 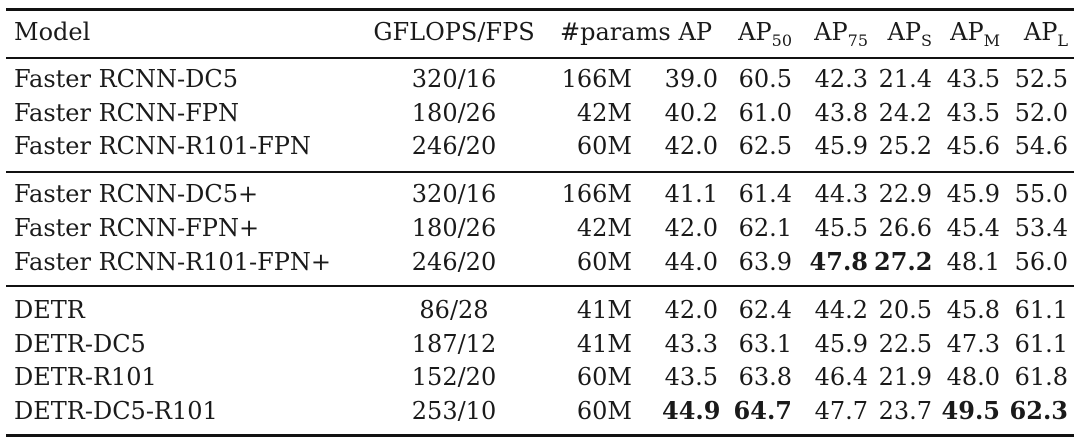 What do you see at coordinates (615, 32) in the screenshot?
I see `header-params: #params` at bounding box center [615, 32].